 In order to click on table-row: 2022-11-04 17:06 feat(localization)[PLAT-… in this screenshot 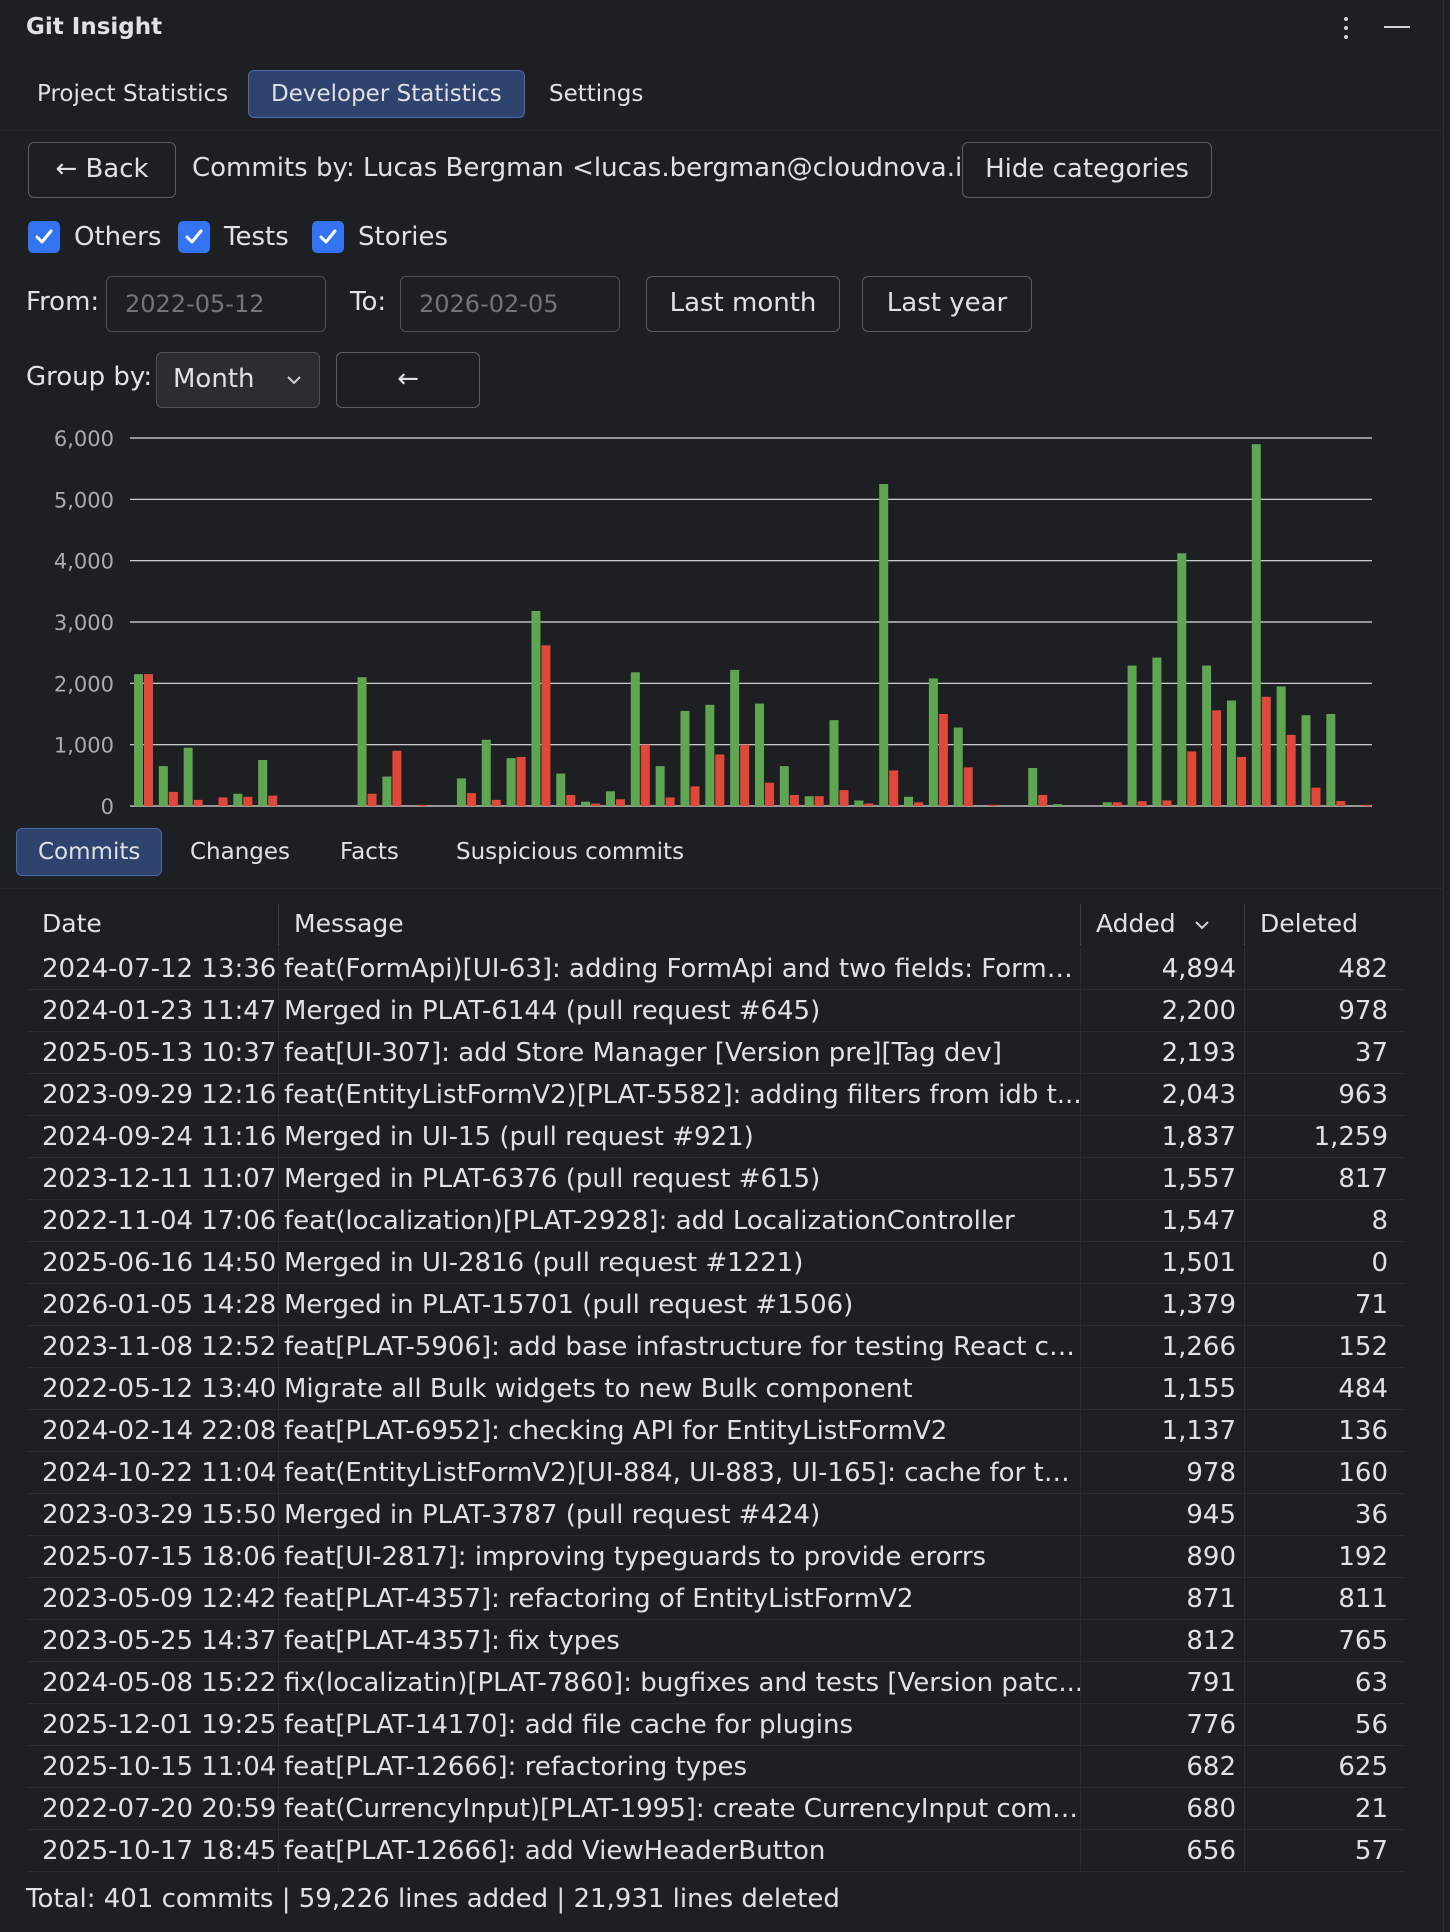, I will do `click(716, 1221)`.